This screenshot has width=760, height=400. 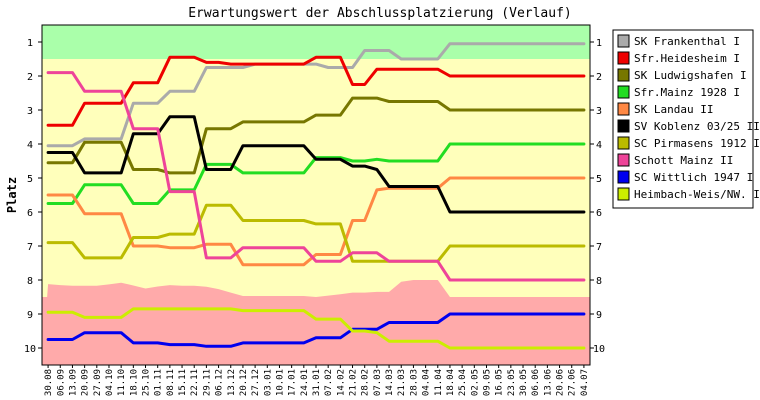 I want to click on x-tick-label: 06.09, so click(x=61, y=382).